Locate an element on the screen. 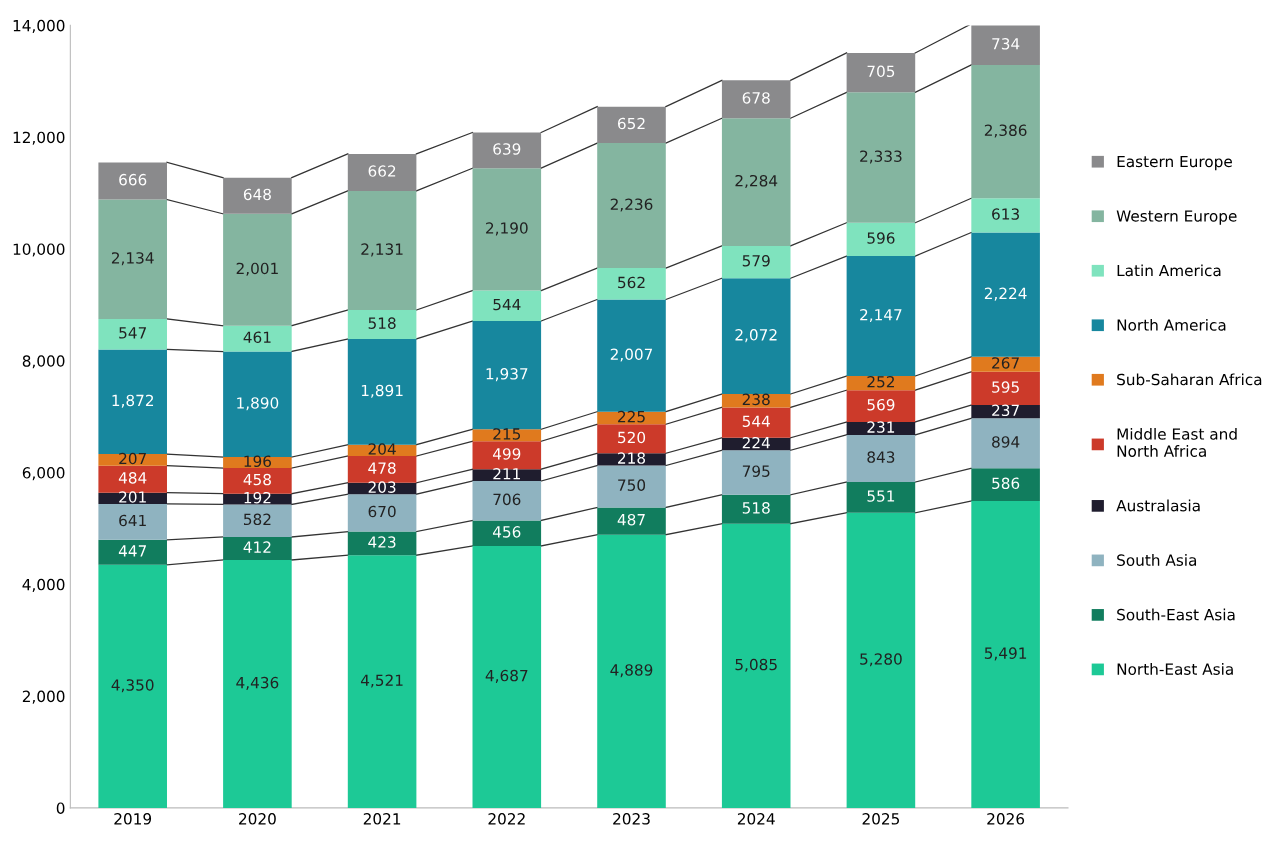 This screenshot has width=1279, height=846. y-tick-label: 2,000 is located at coordinates (43, 697).